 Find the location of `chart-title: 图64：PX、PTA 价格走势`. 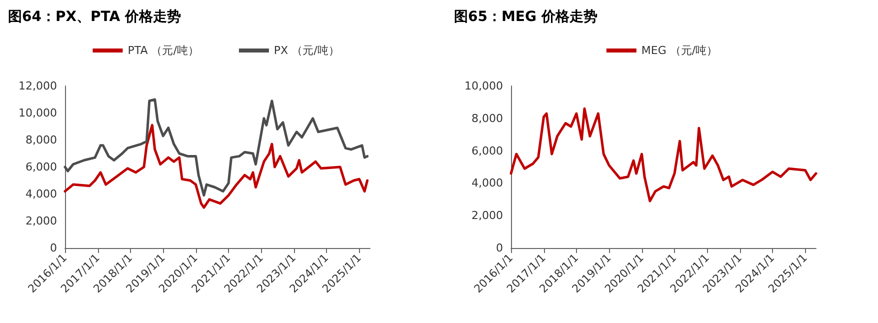

chart-title: 图64：PX、PTA 价格走势 is located at coordinates (94, 17).